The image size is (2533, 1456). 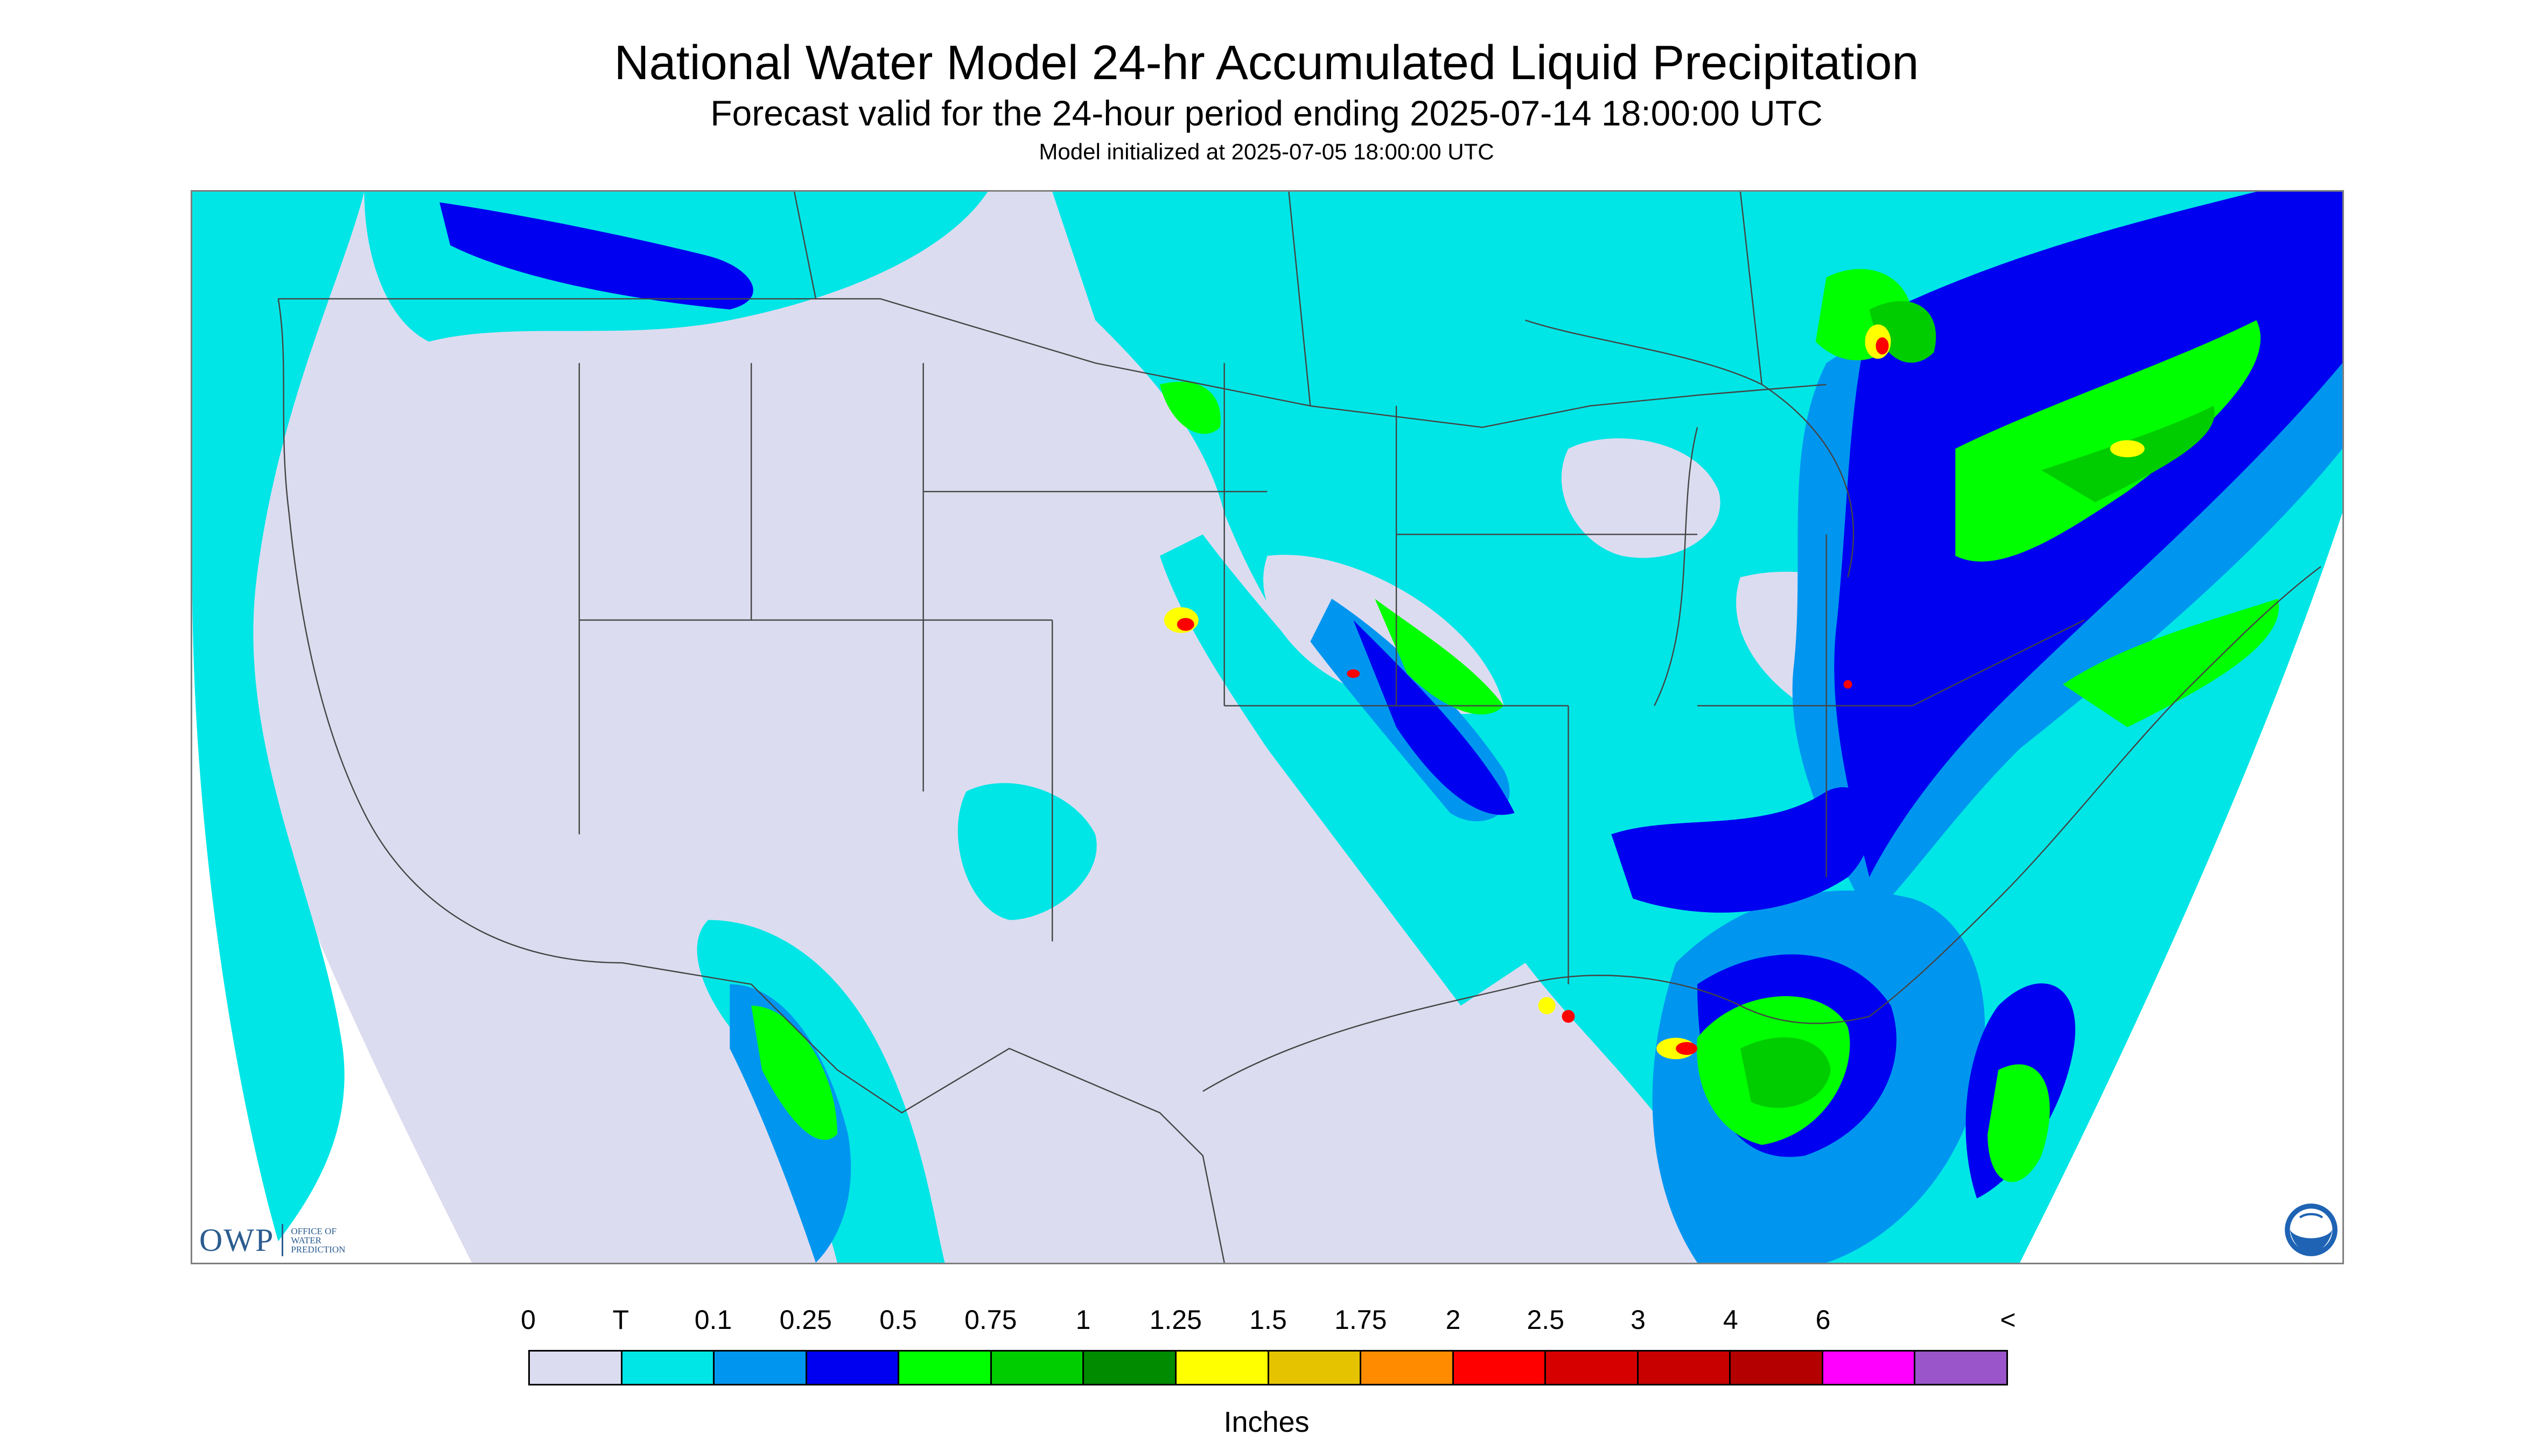 What do you see at coordinates (805, 1320) in the screenshot?
I see `legend-tick-label: 0.25` at bounding box center [805, 1320].